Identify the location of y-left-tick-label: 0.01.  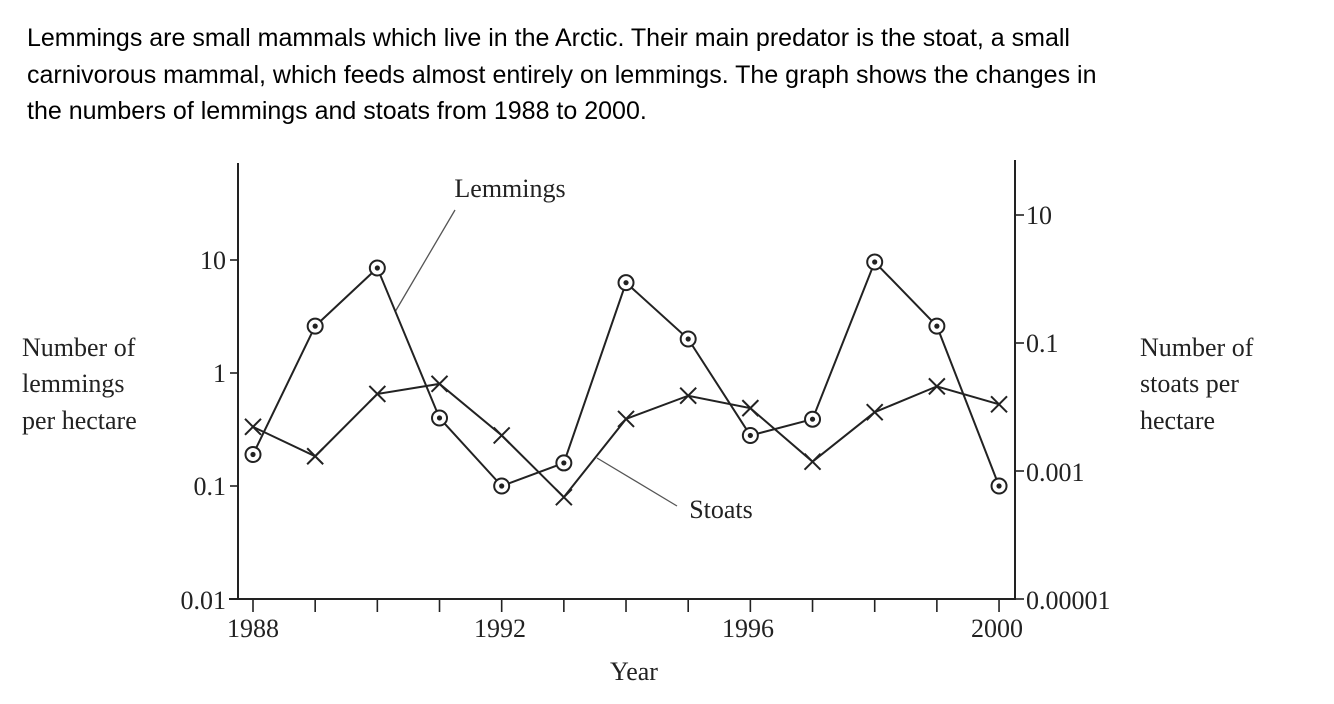
(204, 600).